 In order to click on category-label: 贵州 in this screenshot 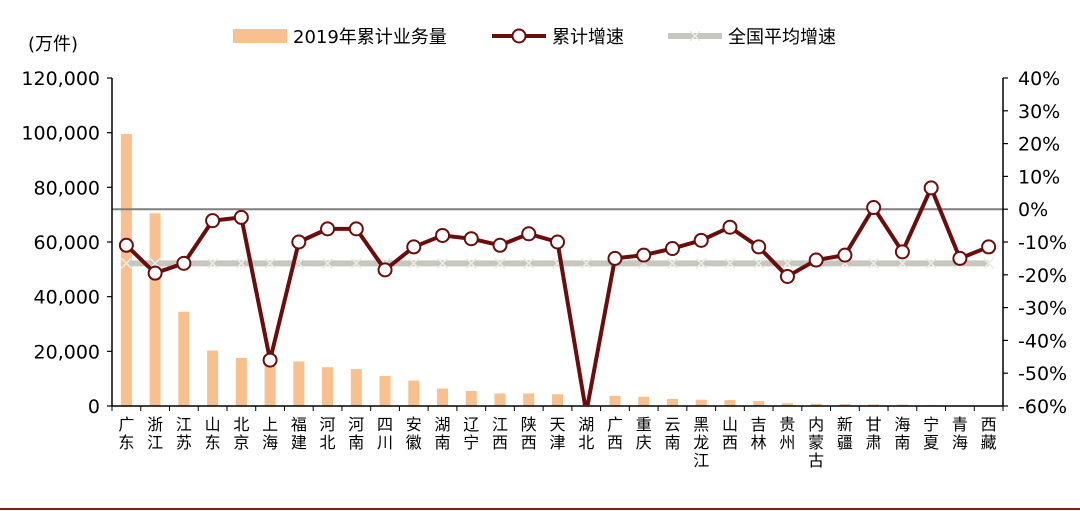, I will do `click(787, 433)`.